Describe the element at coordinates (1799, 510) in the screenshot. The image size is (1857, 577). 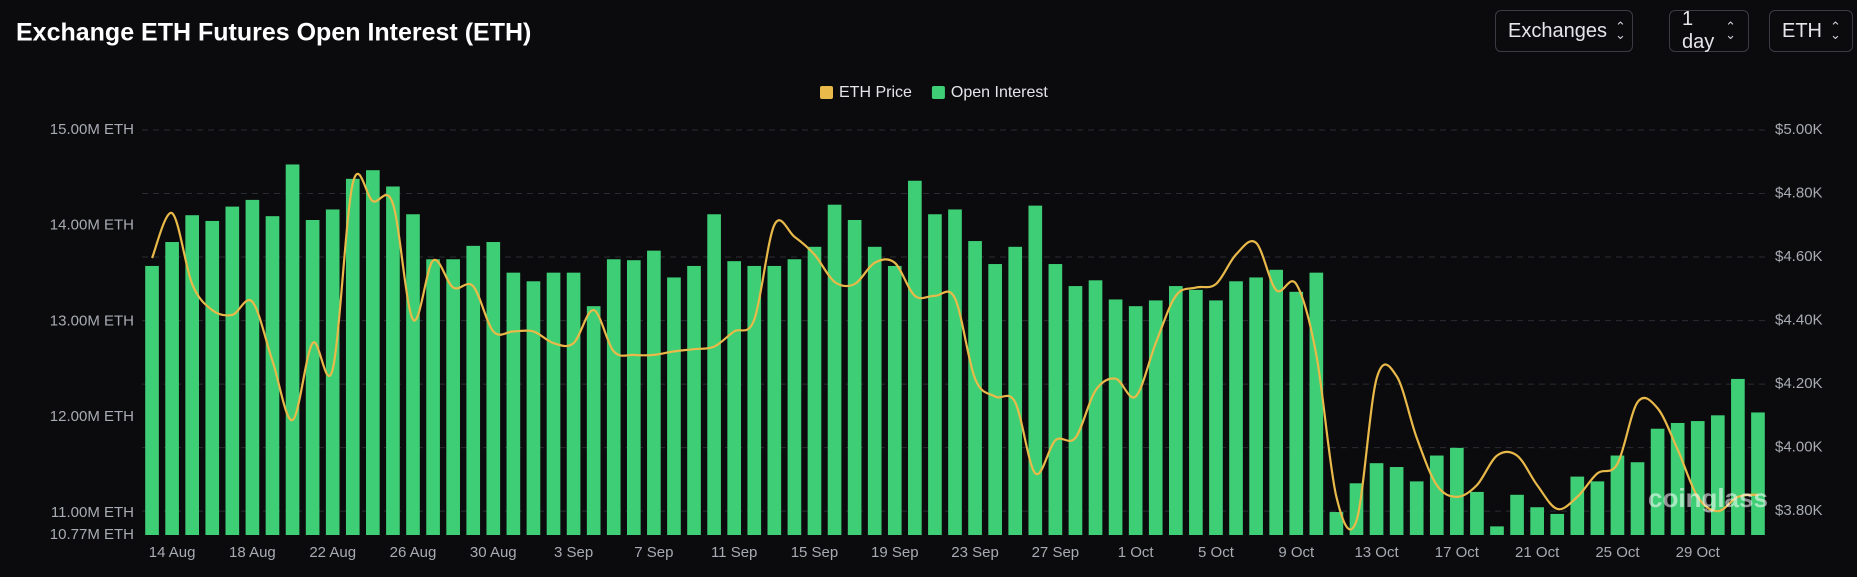
I see `y2-tick-label: $3.80K` at that location.